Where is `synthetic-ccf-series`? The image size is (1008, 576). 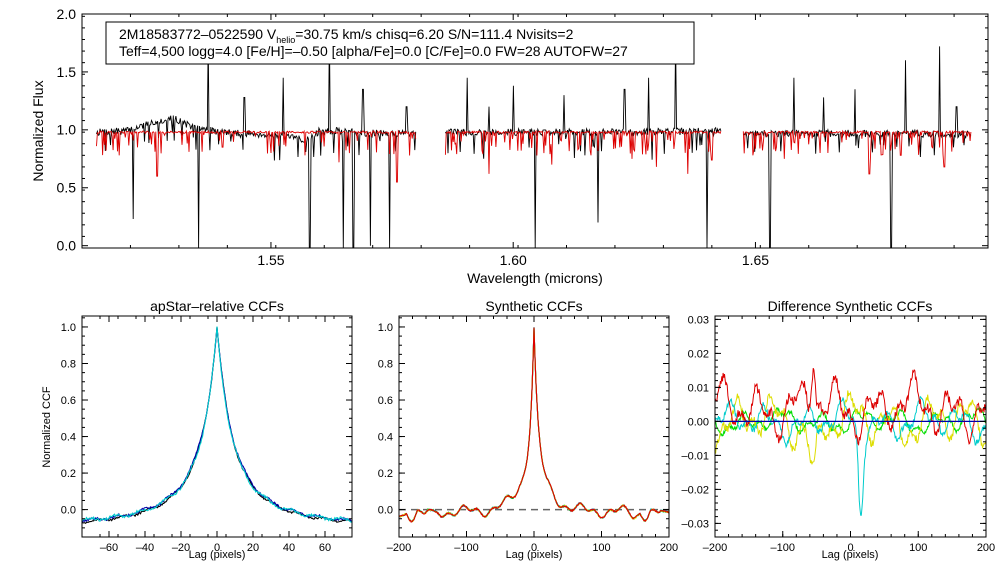 synthetic-ccf-series is located at coordinates (534, 425).